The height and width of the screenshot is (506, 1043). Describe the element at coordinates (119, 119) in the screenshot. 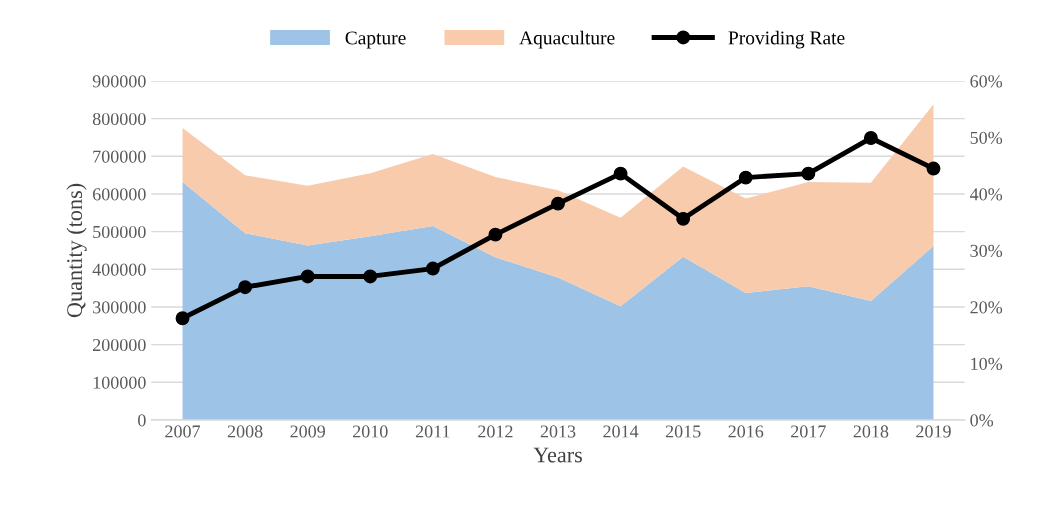

I see `y-tick-label: 800000` at that location.